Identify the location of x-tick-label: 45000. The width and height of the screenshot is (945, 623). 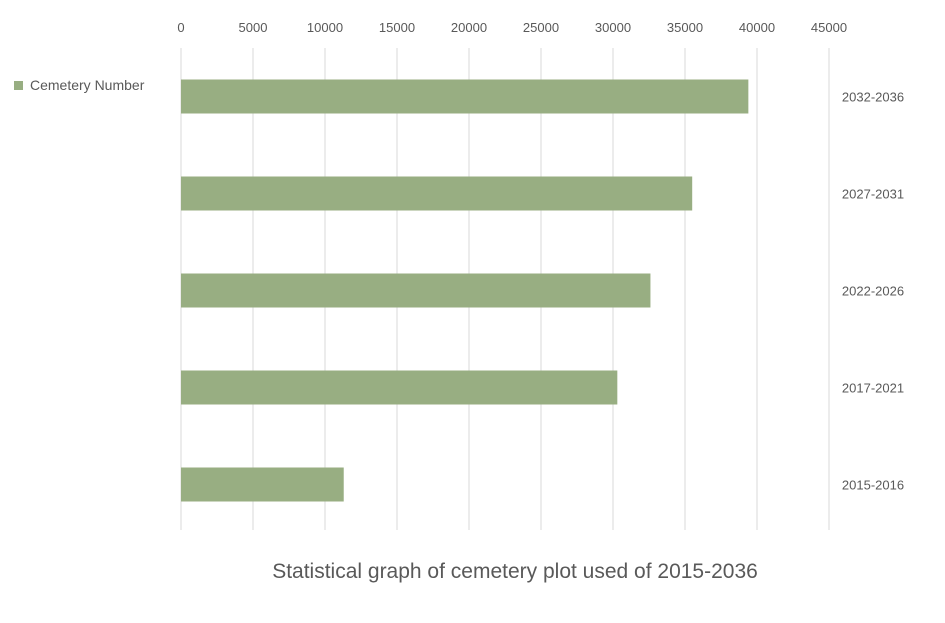
(829, 27).